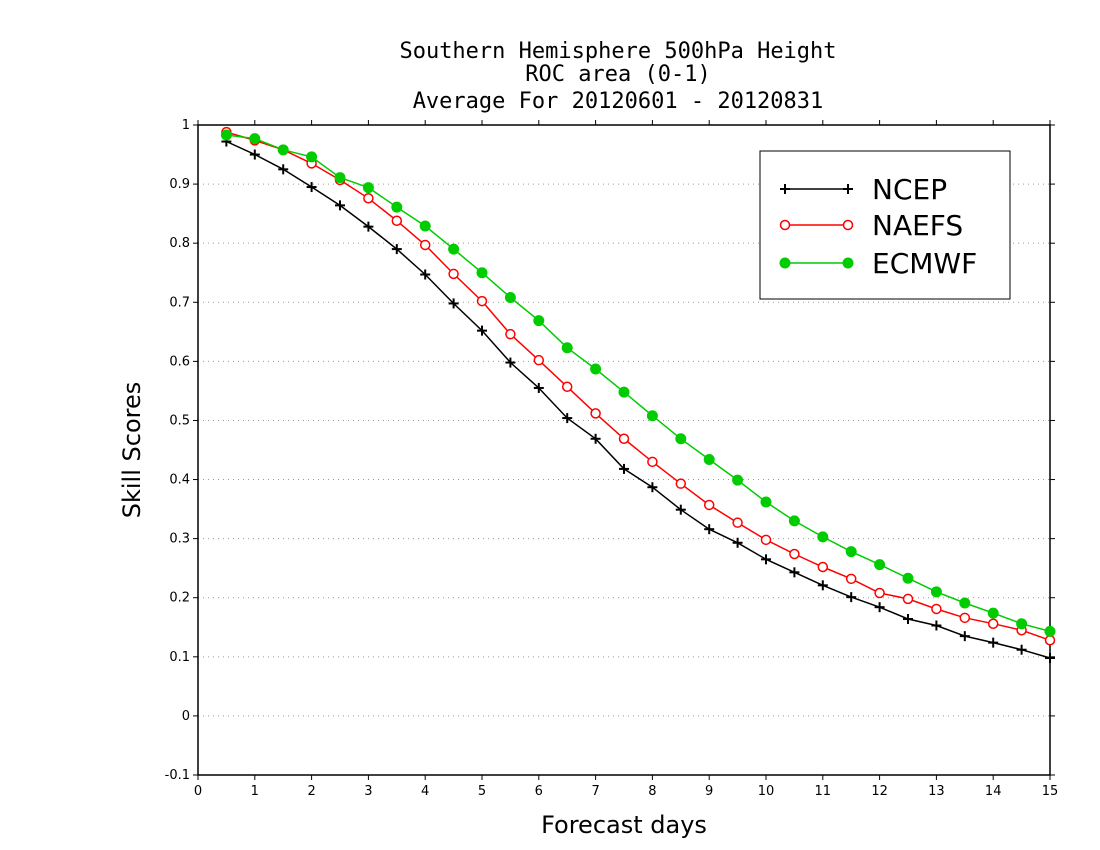 The image size is (1100, 850). Describe the element at coordinates (186, 125) in the screenshot. I see `y-tick-label: 1` at that location.